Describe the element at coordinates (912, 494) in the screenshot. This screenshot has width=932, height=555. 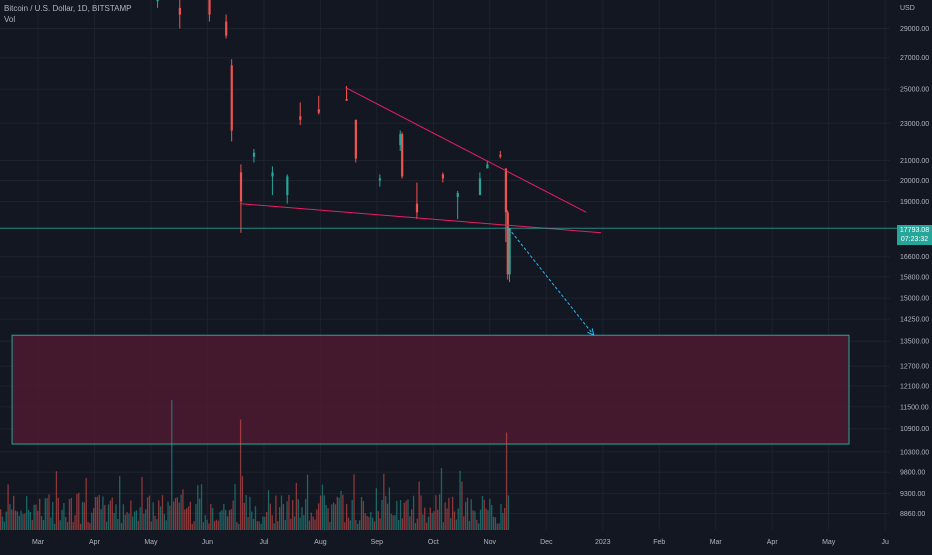
I see `y-axis-tick: 9300.00` at that location.